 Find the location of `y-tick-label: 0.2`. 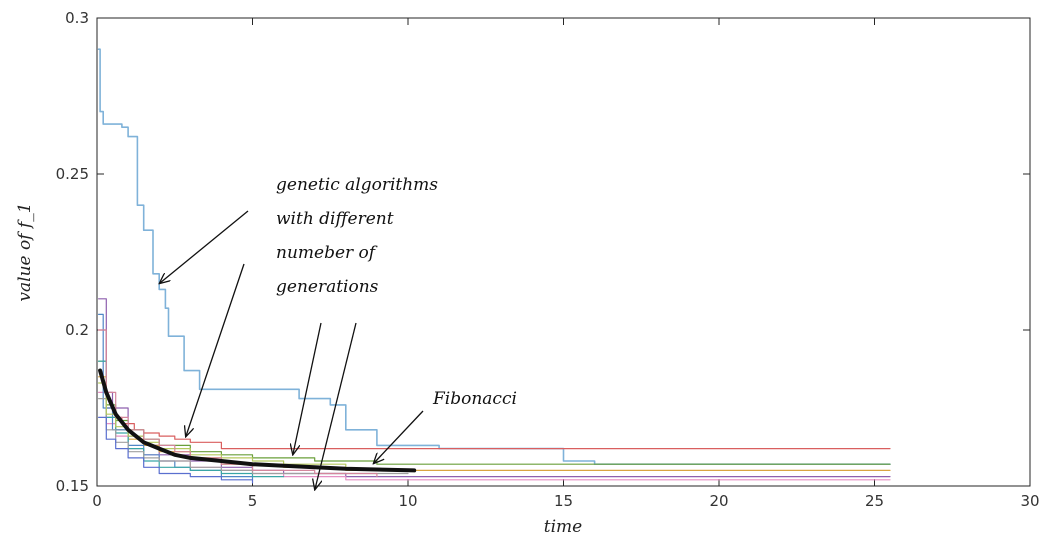

y-tick-label: 0.2 is located at coordinates (77, 330).